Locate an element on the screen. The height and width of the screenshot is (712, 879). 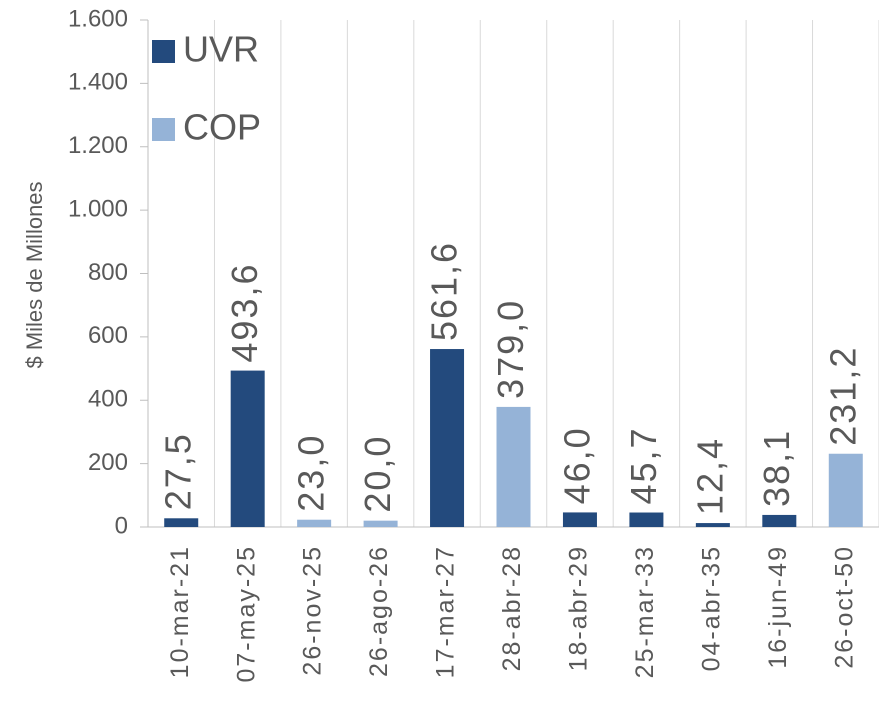
x-tick-label: 07-may-25 is located at coordinates (246, 614).